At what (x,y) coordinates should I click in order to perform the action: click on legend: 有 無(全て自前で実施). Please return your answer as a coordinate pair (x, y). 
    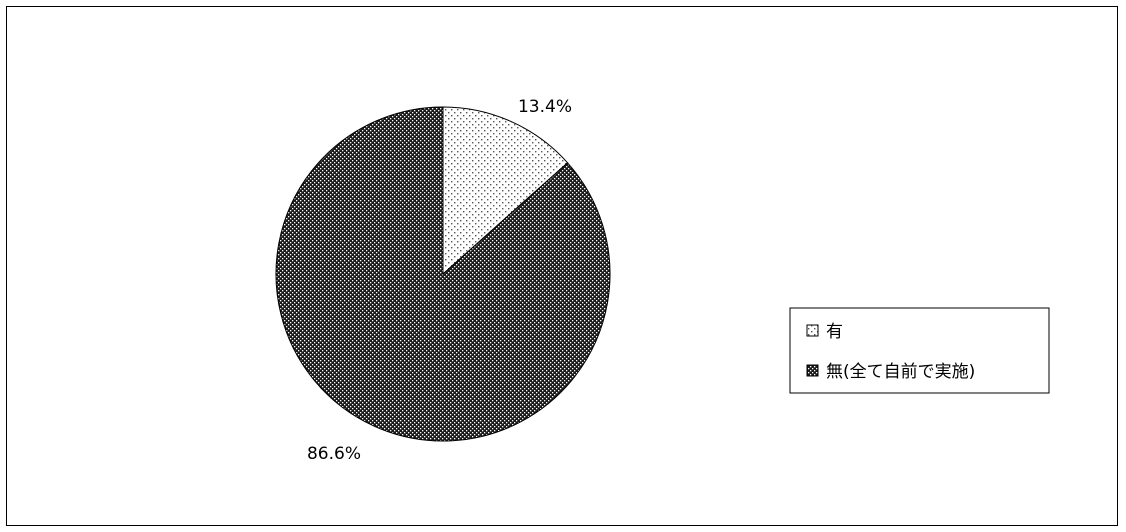
    Looking at the image, I should click on (919, 350).